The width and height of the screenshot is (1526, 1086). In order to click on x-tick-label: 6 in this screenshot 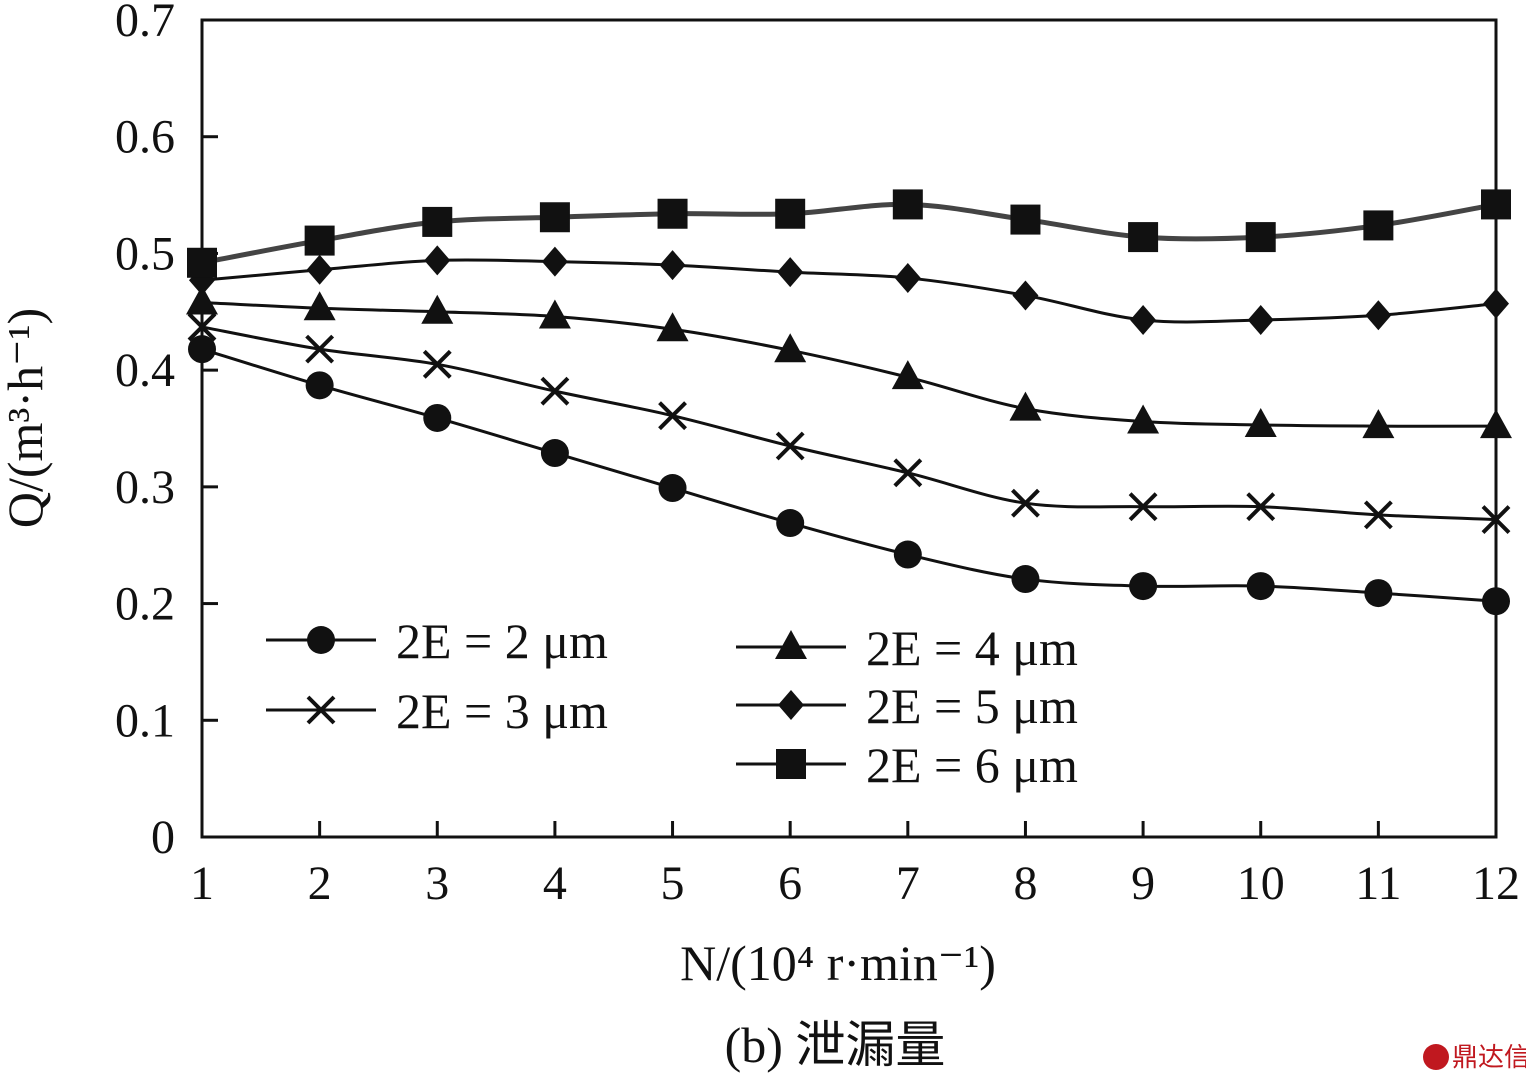, I will do `click(790, 883)`.